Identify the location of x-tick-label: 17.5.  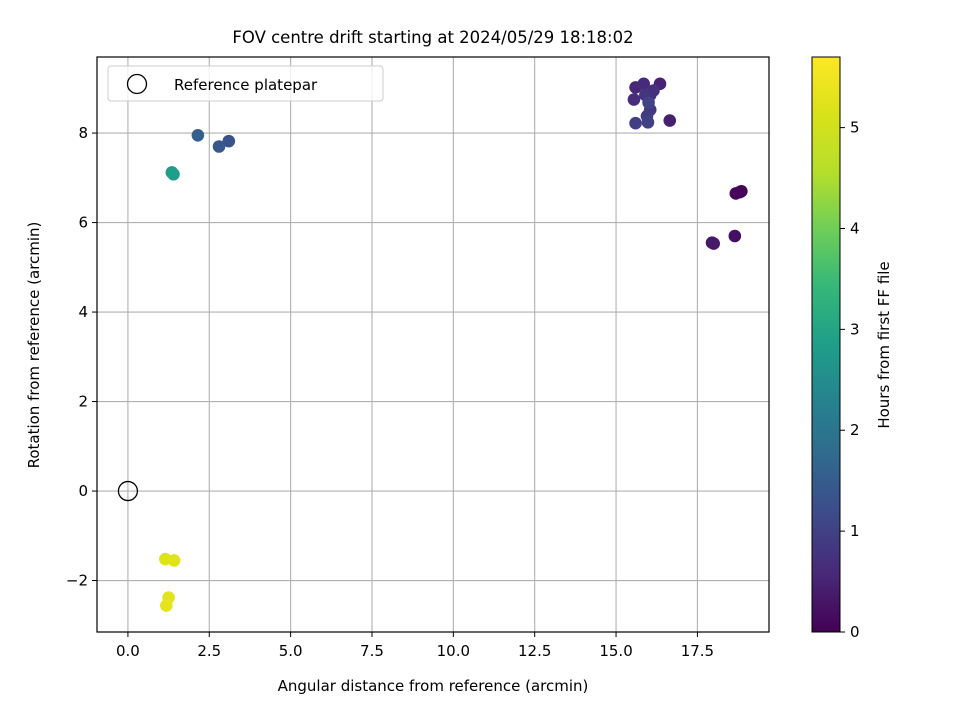
(697, 651).